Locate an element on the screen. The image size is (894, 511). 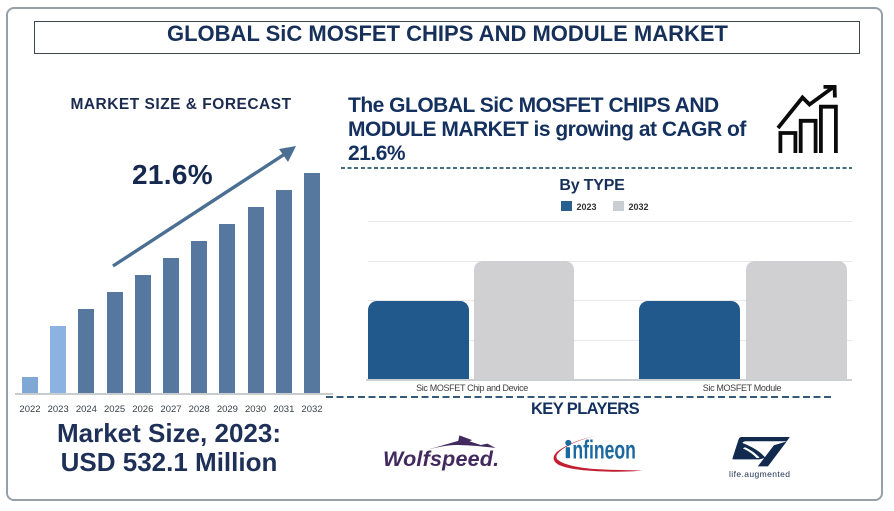
svg-text: nfineon is located at coordinates (604, 449).